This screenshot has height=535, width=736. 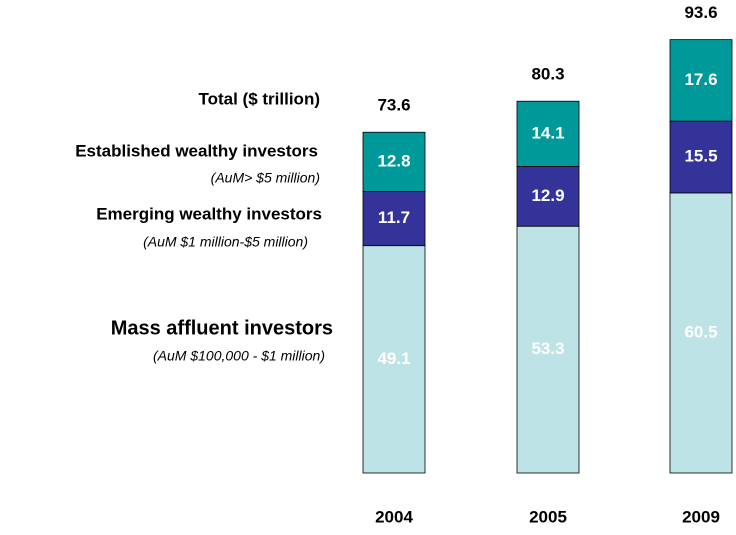 I want to click on segment-label: 12.9, so click(x=547, y=195).